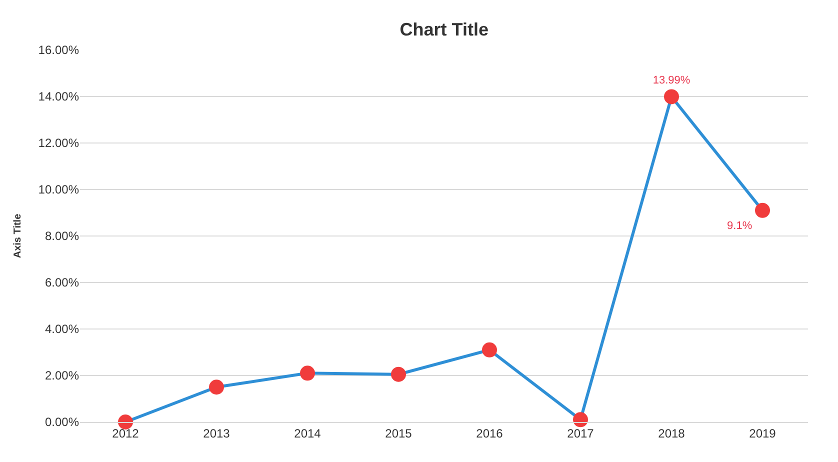 Image resolution: width=838 pixels, height=462 pixels. I want to click on y-tick-label: 16.00%, so click(59, 50).